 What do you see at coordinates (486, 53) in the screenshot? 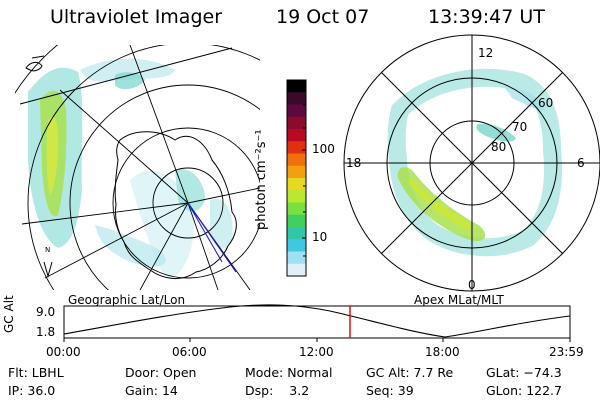
I see `mlt-label-12: 12` at bounding box center [486, 53].